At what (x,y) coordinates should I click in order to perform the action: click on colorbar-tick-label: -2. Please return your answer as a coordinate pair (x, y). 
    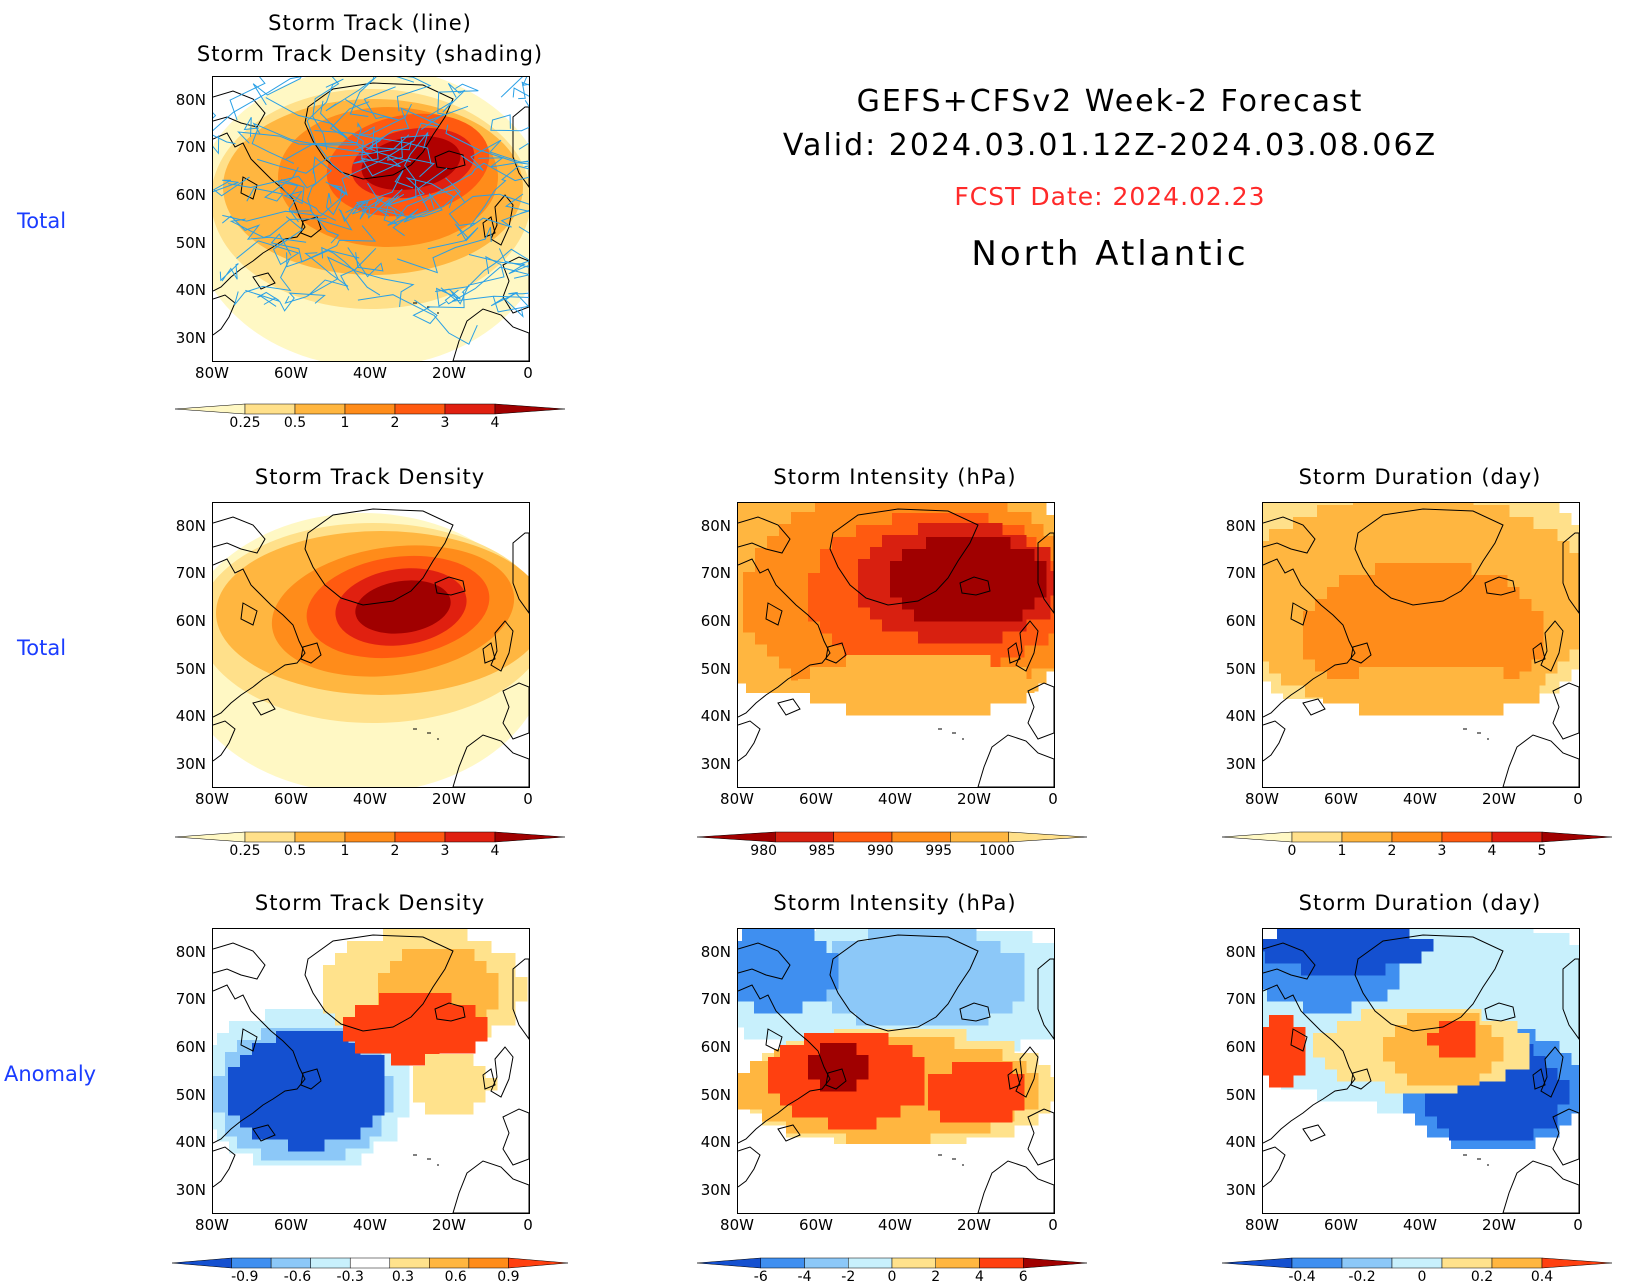
    Looking at the image, I should click on (848, 1277).